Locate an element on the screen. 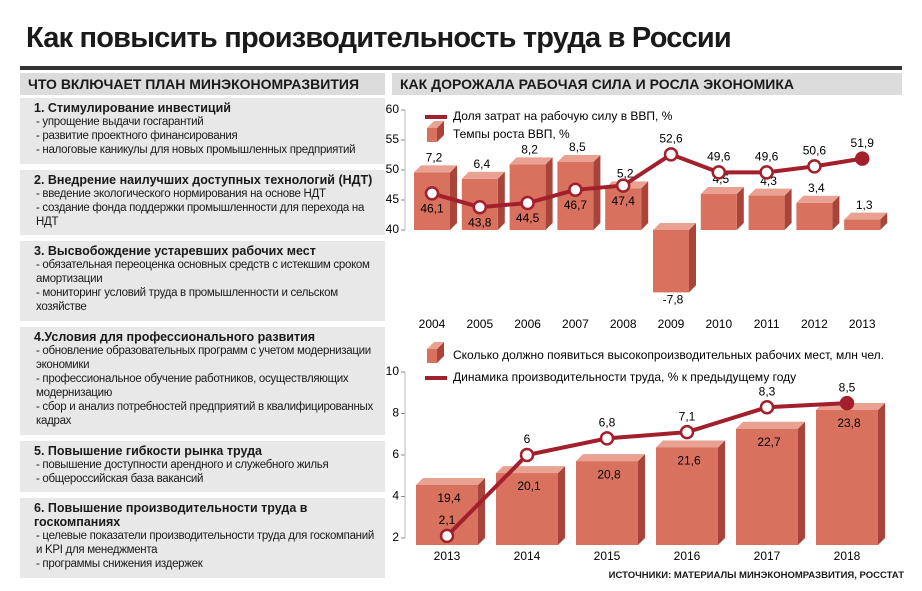 This screenshot has height=591, width=922. line-value-label: 51,9 is located at coordinates (863, 143).